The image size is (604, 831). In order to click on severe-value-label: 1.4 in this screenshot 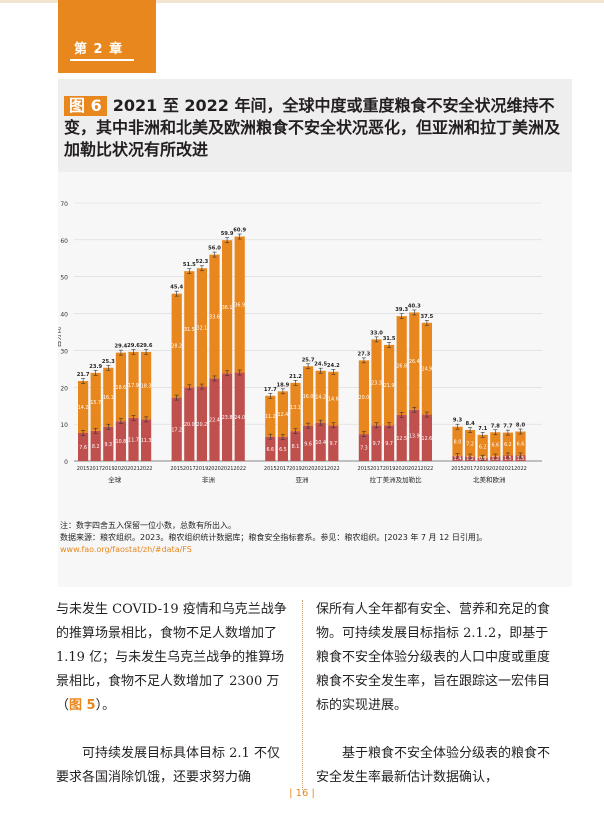, I will do `click(458, 459)`.